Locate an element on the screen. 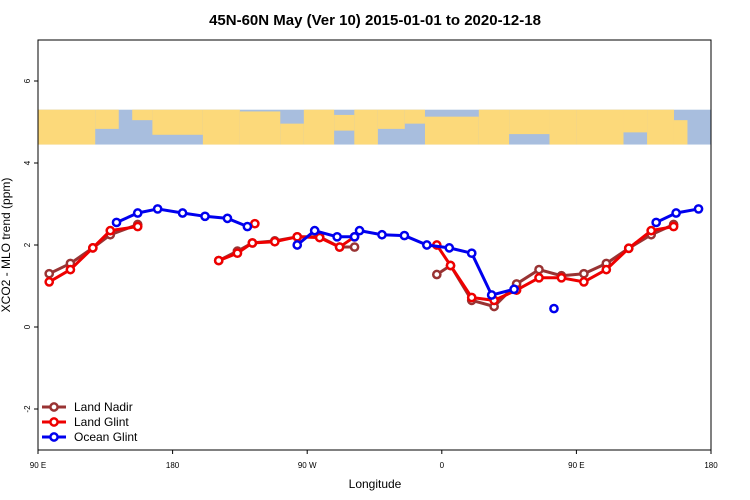 The image size is (750, 500). y-axis: -2 0 2 4 6 is located at coordinates (30, 245).